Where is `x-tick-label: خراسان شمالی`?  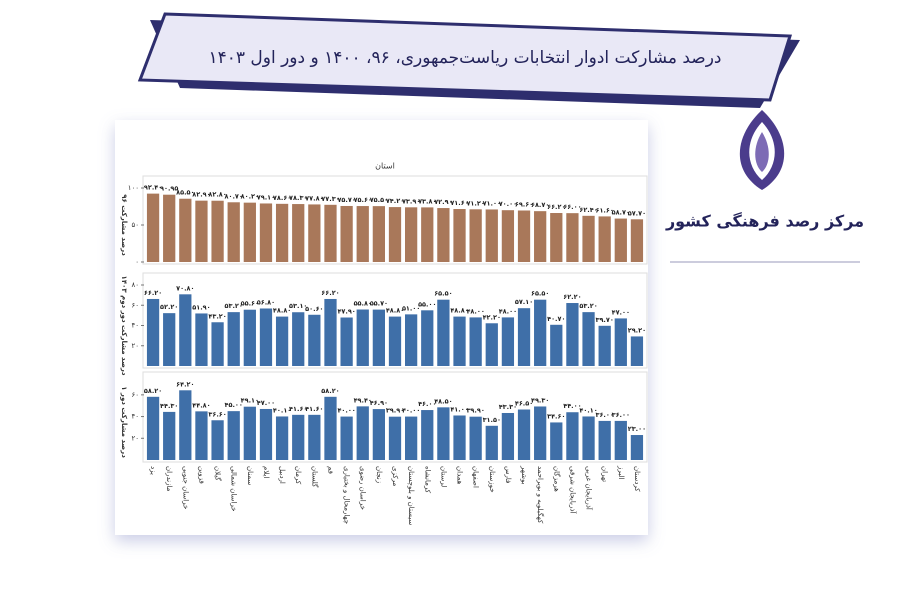
x-tick-label: خراسان شمالی is located at coordinates (234, 489).